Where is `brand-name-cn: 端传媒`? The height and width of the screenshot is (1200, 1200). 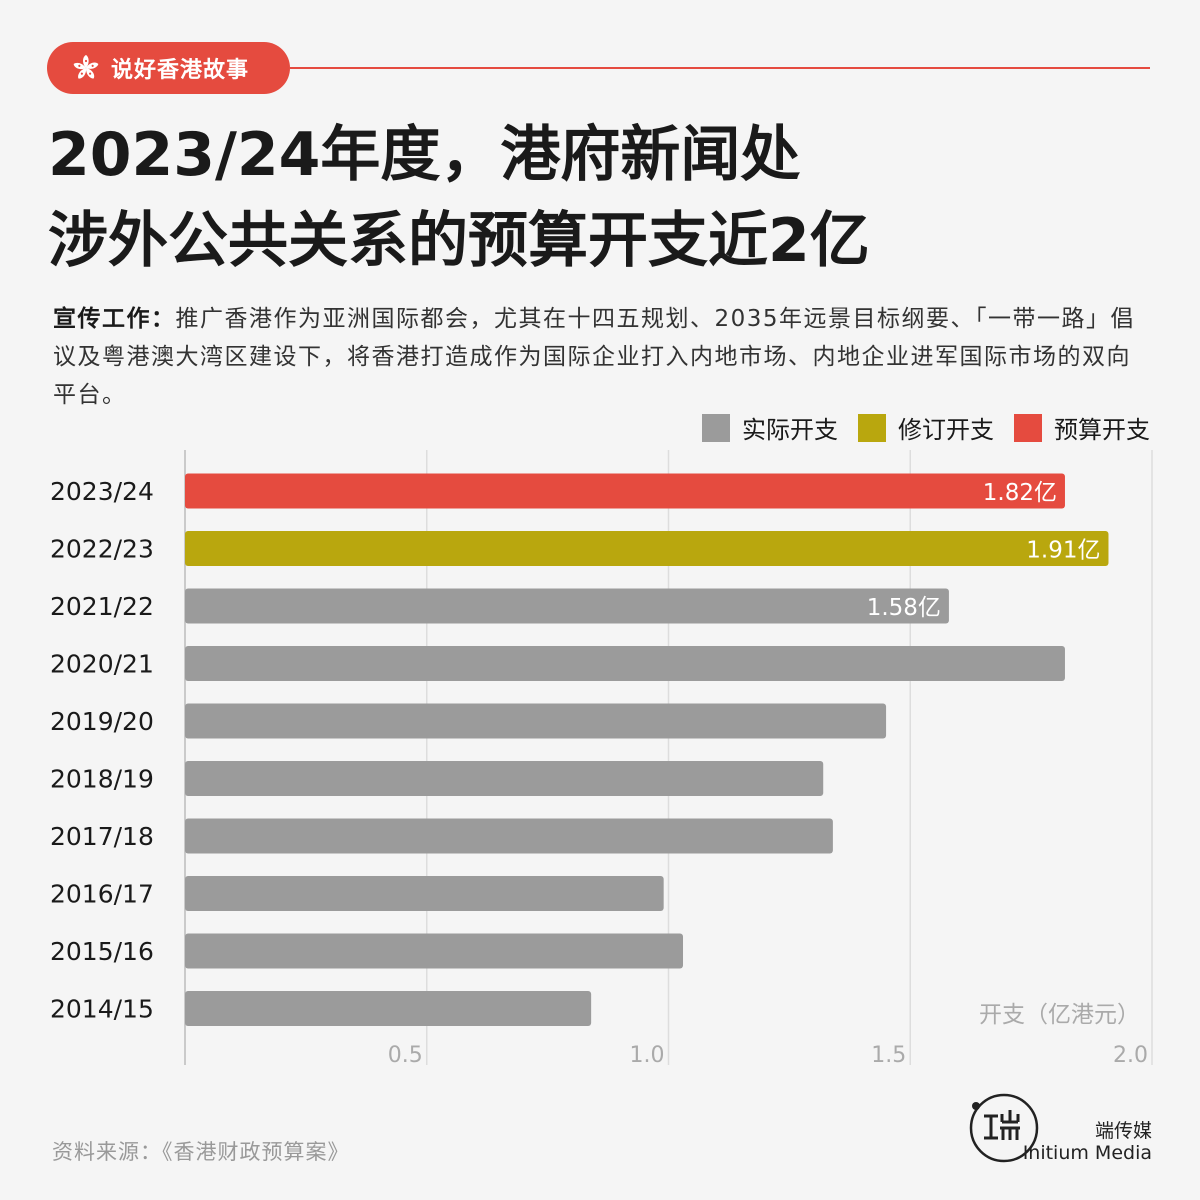
brand-name-cn: 端传媒 is located at coordinates (1123, 1131).